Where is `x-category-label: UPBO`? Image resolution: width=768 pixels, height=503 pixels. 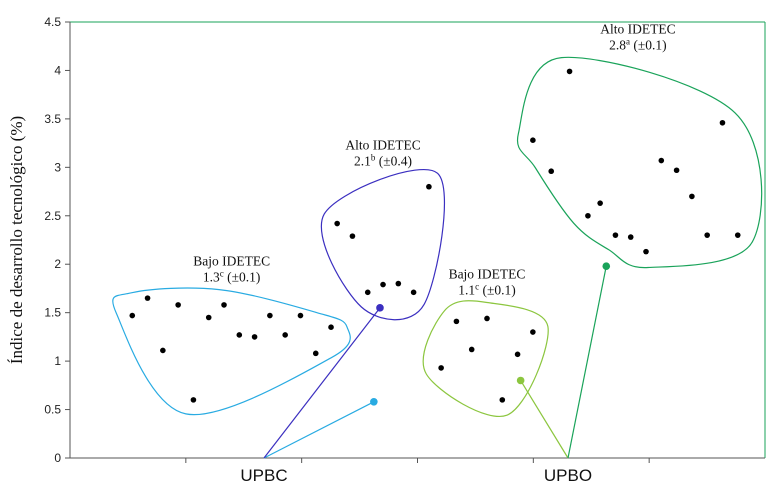
x-category-label: UPBO is located at coordinates (568, 475).